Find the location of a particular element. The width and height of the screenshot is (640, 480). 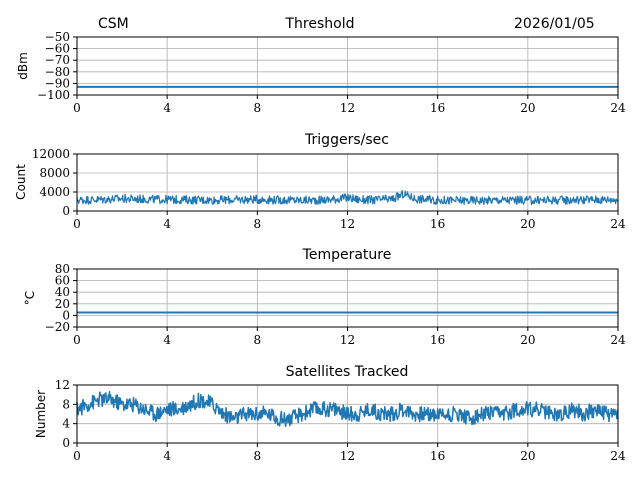

y-tick-label: −90 is located at coordinates (57, 83).